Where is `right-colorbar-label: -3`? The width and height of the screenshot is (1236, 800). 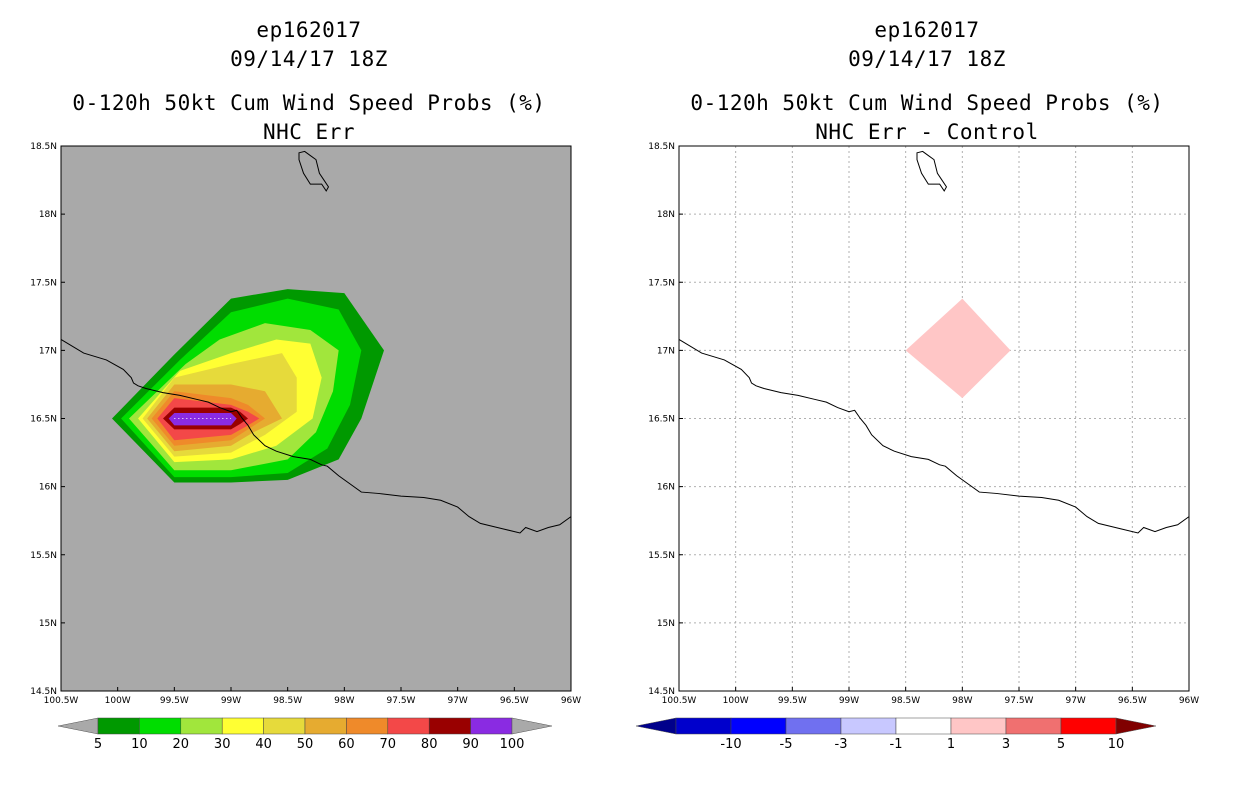 right-colorbar-label: -3 is located at coordinates (841, 744).